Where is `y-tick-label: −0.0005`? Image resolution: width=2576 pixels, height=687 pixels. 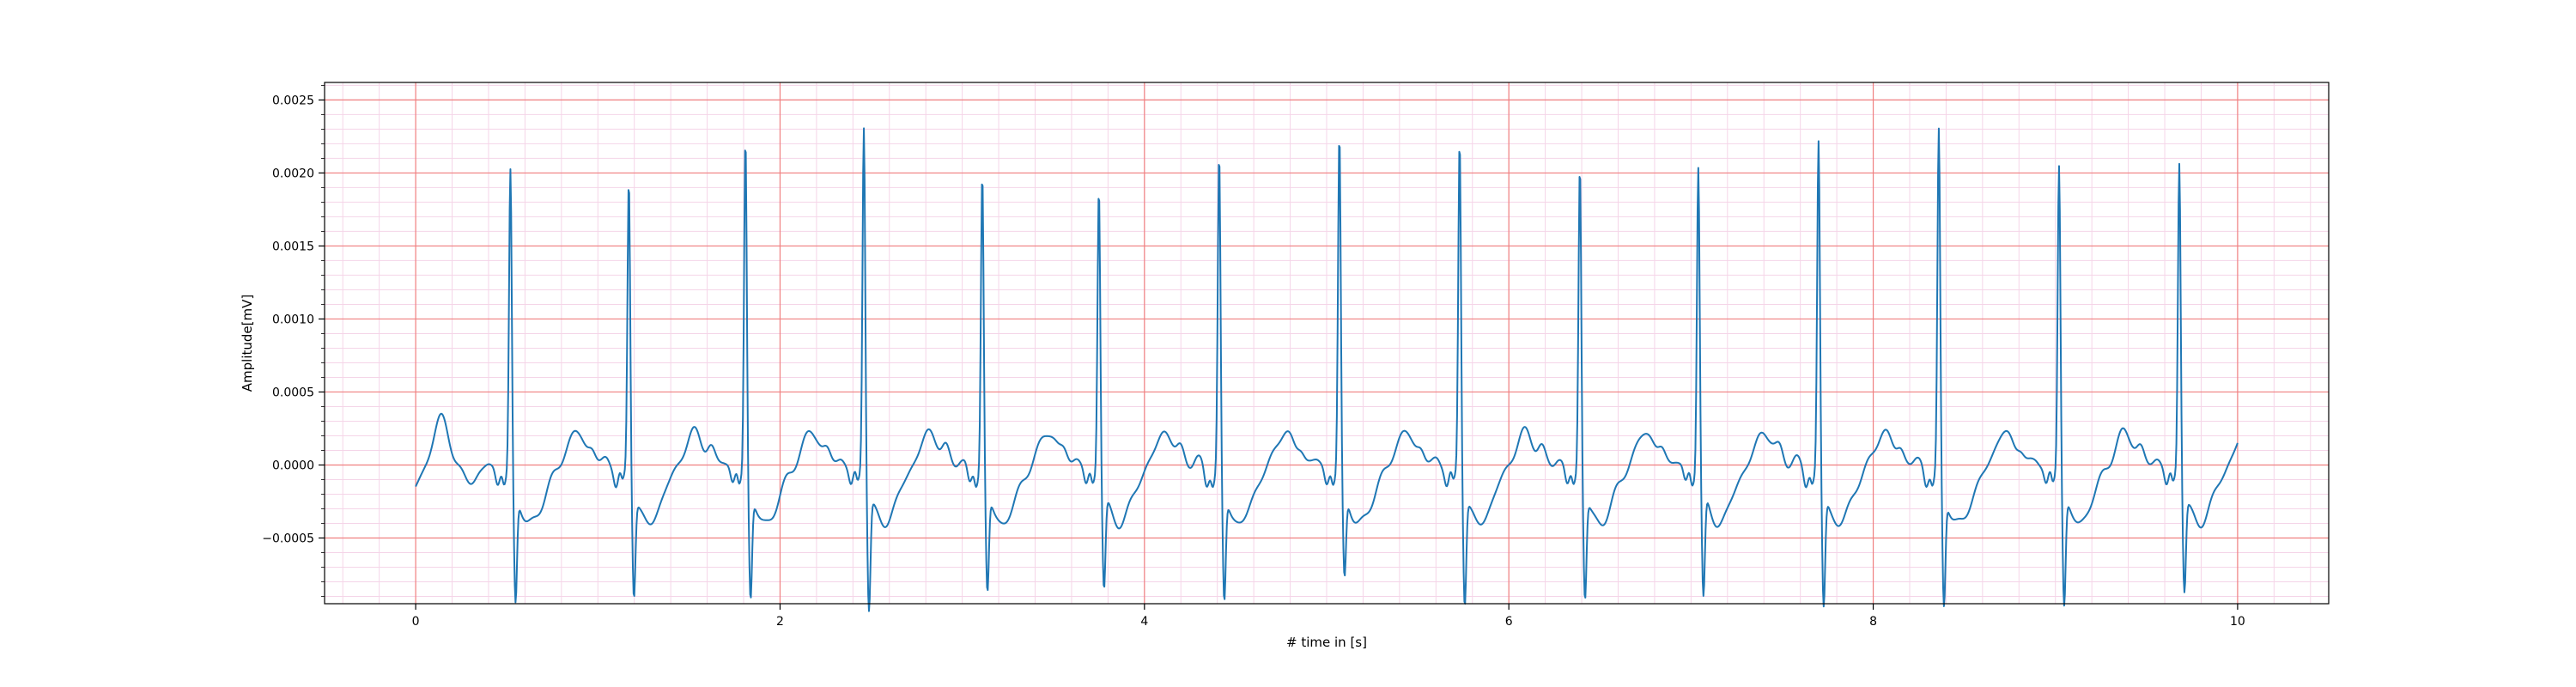
y-tick-label: −0.0005 is located at coordinates (288, 538).